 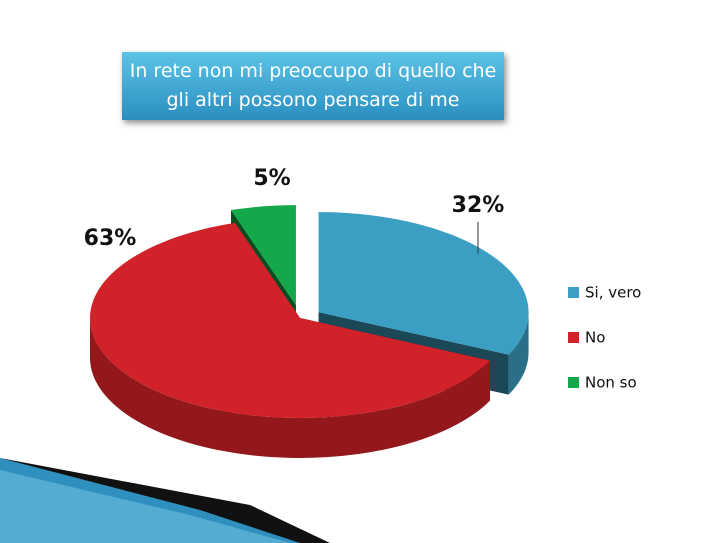 I want to click on legend-label: Non so, so click(x=611, y=383).